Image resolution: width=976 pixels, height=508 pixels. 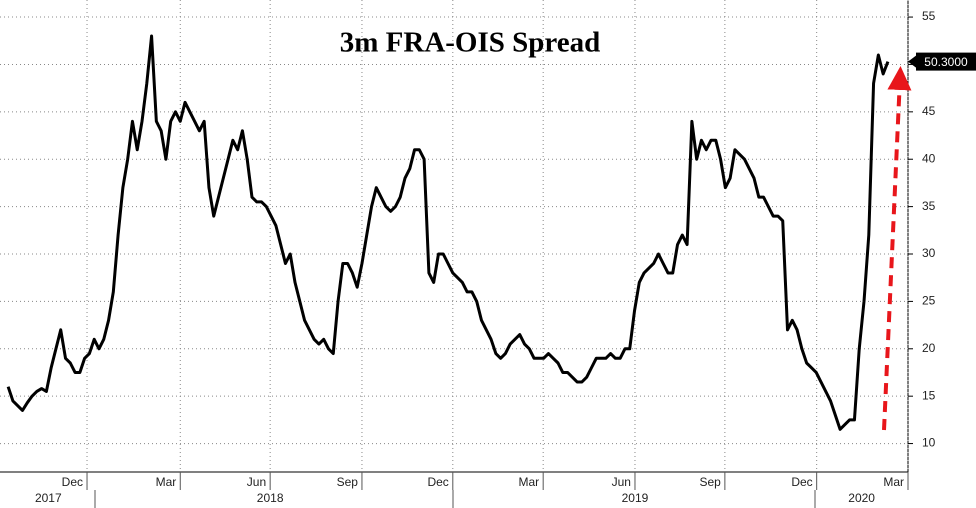 I want to click on y-tick-label: 20, so click(x=929, y=348).